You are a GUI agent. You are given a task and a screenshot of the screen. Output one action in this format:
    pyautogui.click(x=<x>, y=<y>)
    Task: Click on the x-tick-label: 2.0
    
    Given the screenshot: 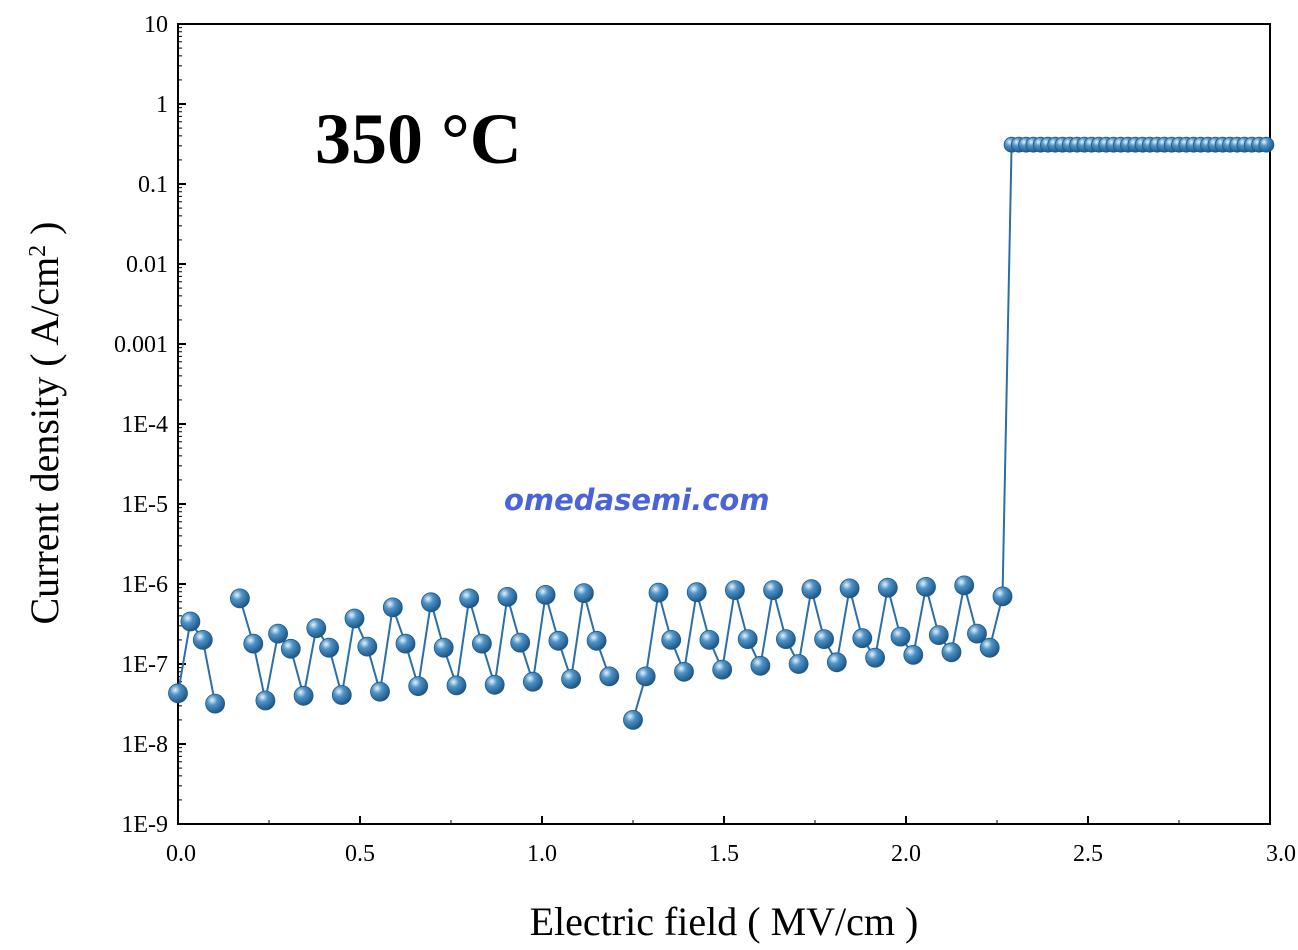 What is the action you would take?
    pyautogui.click(x=906, y=854)
    